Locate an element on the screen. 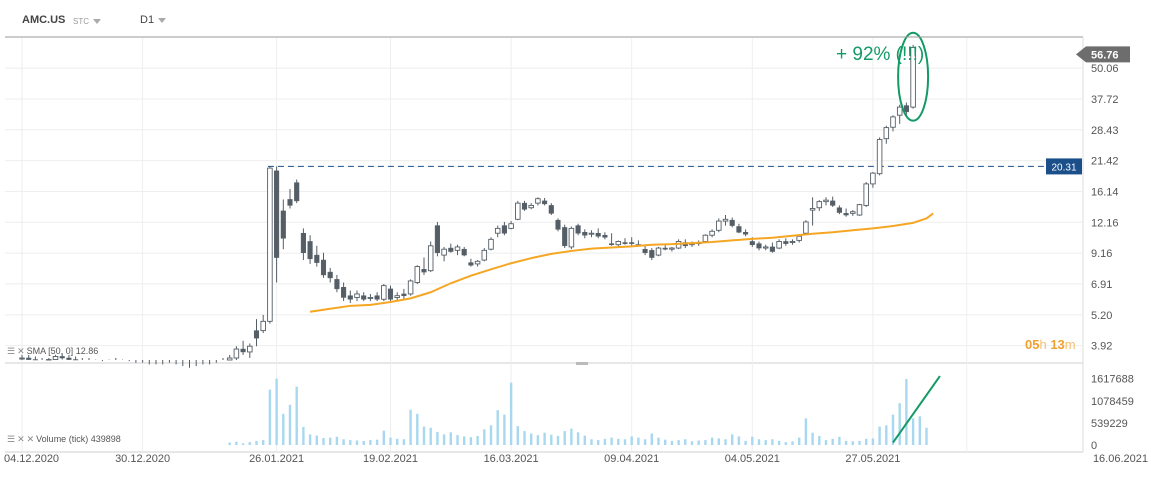 This screenshot has height=477, width=1151. timeframe-selector: D1 is located at coordinates (153, 20).